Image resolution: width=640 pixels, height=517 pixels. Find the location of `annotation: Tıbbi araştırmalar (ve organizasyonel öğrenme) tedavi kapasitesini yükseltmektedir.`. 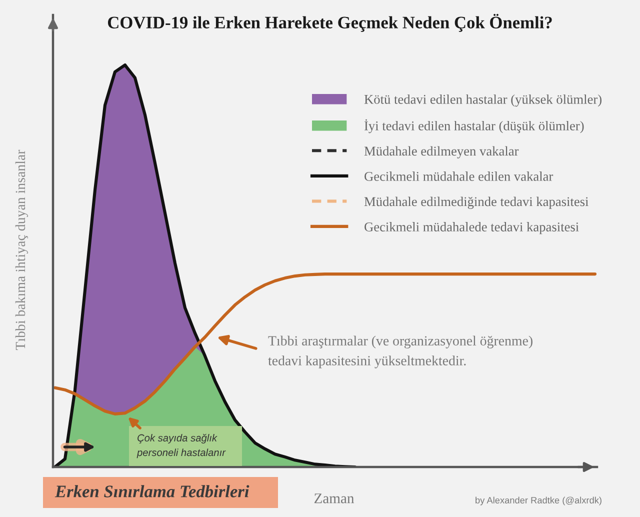

annotation: Tıbbi araştırmalar (ve organizasyonel öğrenme) tedavi kapasitesini yükseltmektedir. is located at coordinates (400, 352).